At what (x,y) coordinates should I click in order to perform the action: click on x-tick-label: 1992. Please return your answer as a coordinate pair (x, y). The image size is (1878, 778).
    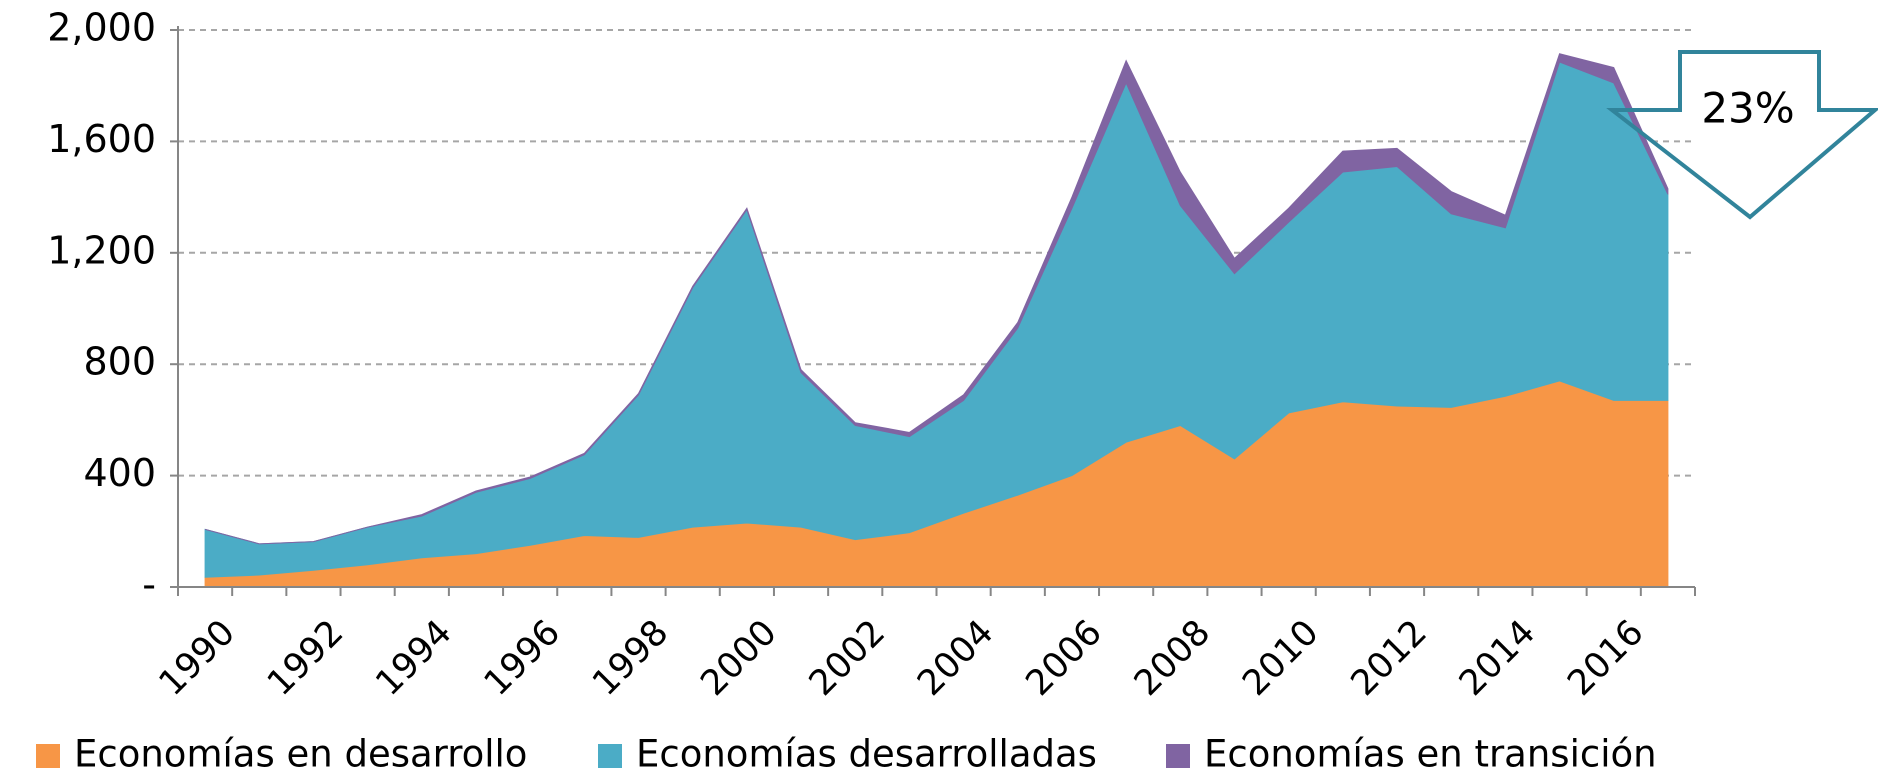
    Looking at the image, I should click on (305, 658).